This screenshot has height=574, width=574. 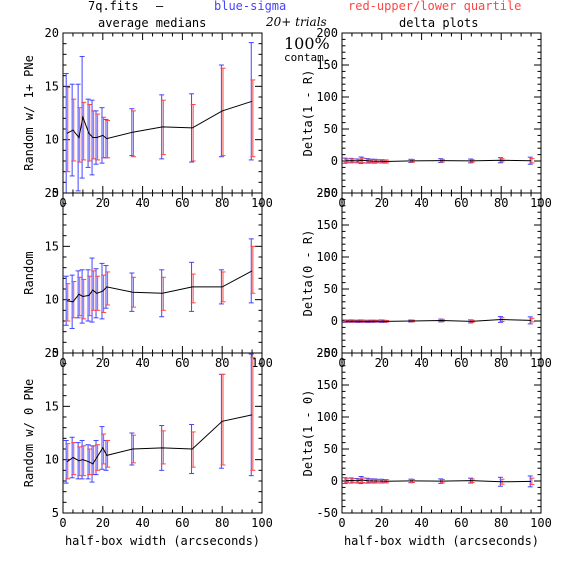 I want to click on y-axis-label: Delta(0 - R), so click(x=308, y=273).